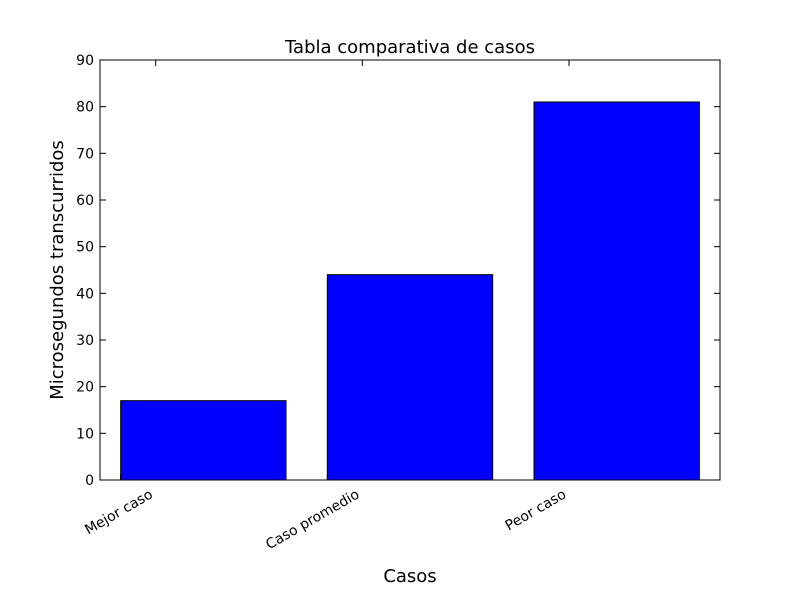  I want to click on x-tick-label: Caso promedio, so click(312, 520).